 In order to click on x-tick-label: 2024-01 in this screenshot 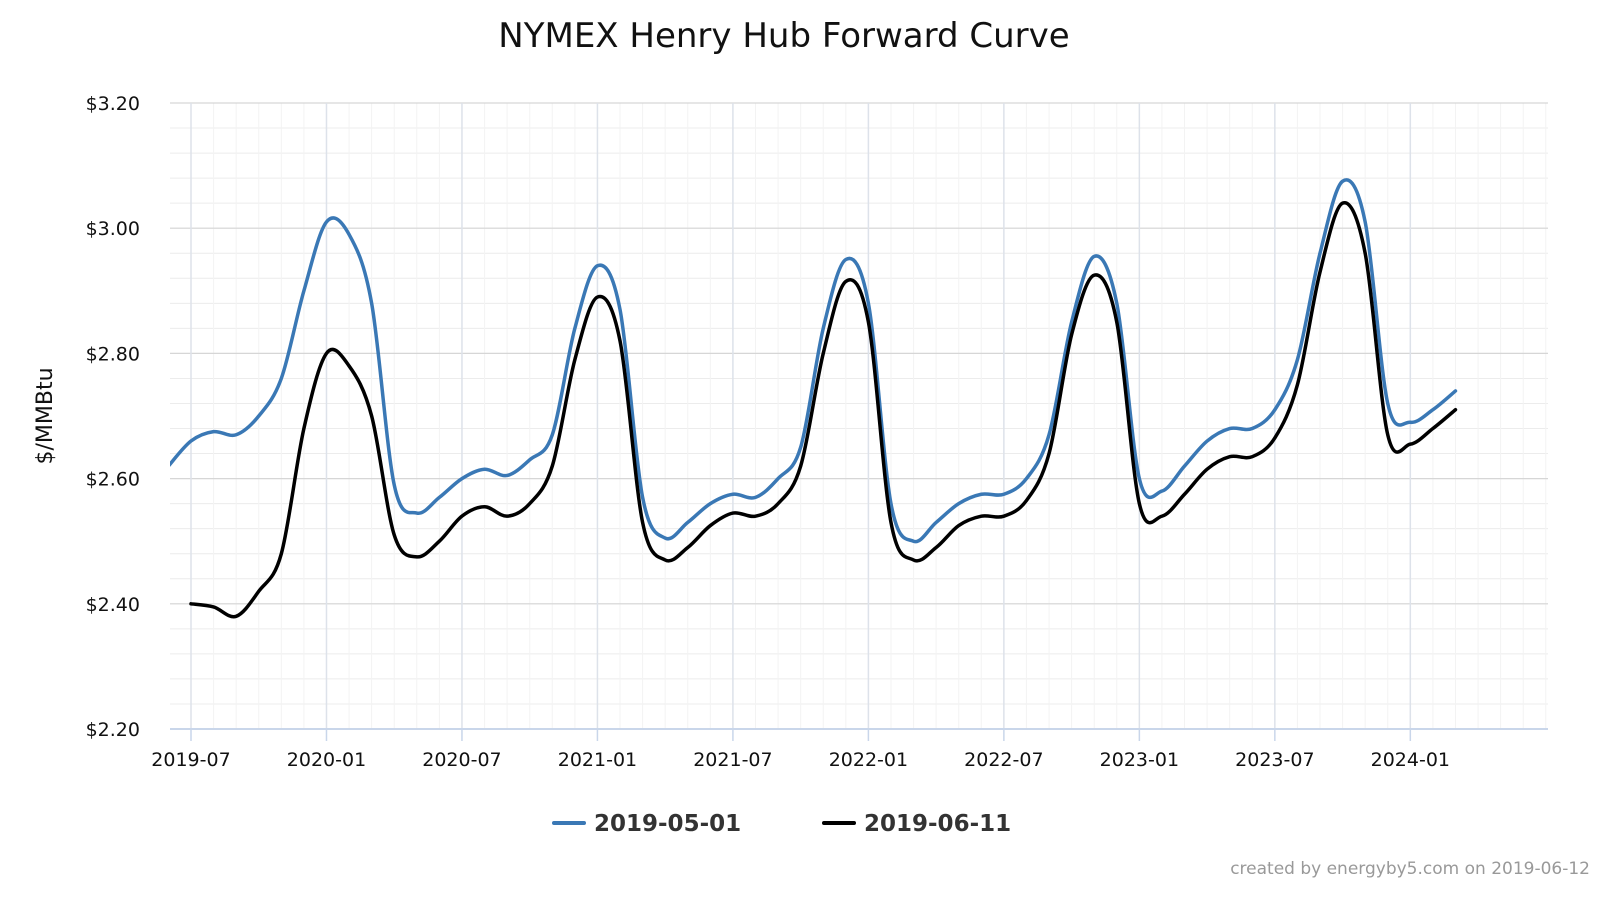, I will do `click(1410, 760)`.